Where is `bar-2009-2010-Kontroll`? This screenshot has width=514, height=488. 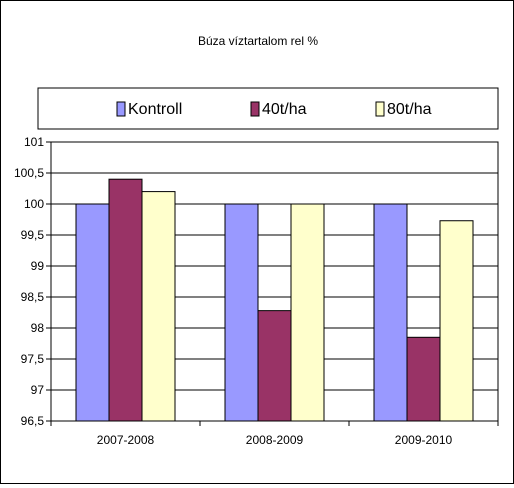
bar-2009-2010-Kontroll is located at coordinates (390, 312).